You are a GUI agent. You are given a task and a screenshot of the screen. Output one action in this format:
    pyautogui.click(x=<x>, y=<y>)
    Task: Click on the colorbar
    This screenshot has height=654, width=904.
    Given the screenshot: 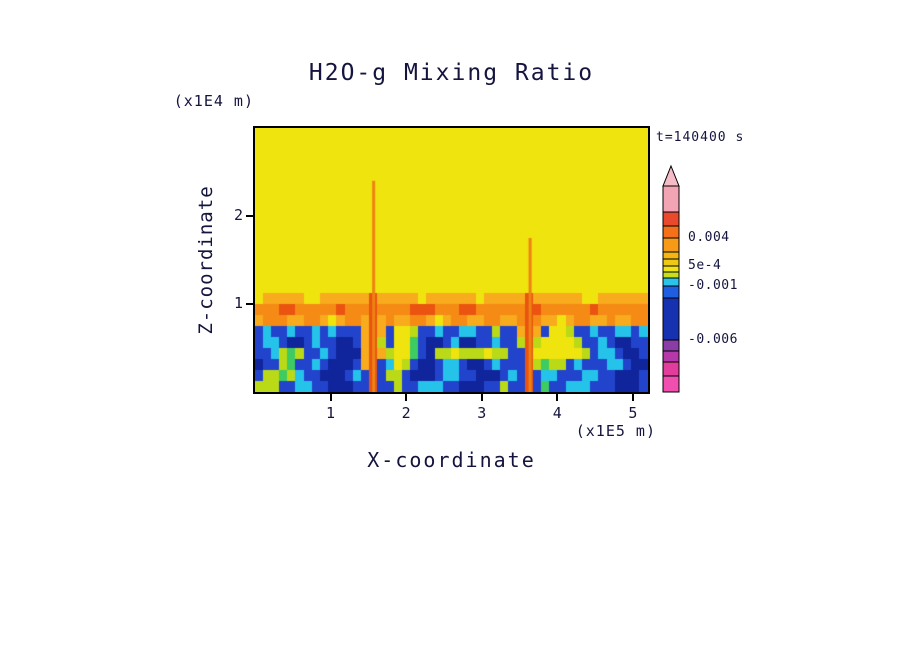 What is the action you would take?
    pyautogui.click(x=671, y=278)
    